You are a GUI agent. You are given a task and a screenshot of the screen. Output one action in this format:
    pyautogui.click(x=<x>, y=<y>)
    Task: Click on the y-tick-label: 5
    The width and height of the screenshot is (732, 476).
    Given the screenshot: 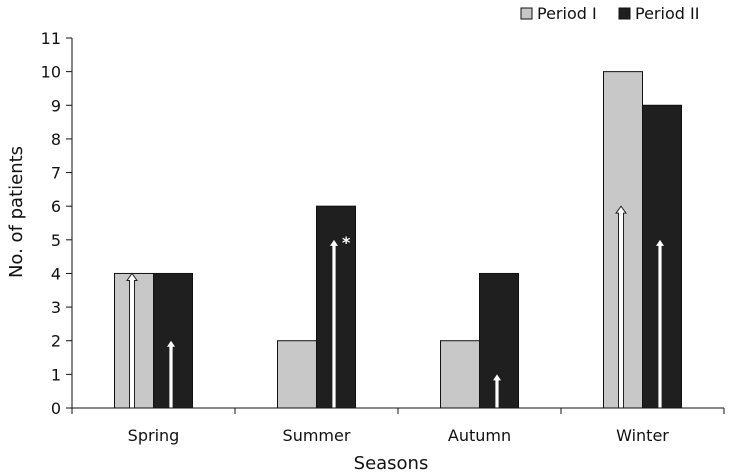 What is the action you would take?
    pyautogui.click(x=56, y=240)
    